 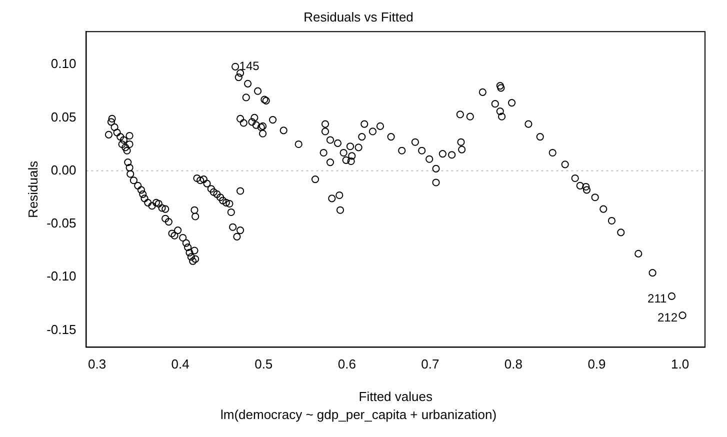 What do you see at coordinates (32, 189) in the screenshot?
I see `y-axis-title: Residuals` at bounding box center [32, 189].